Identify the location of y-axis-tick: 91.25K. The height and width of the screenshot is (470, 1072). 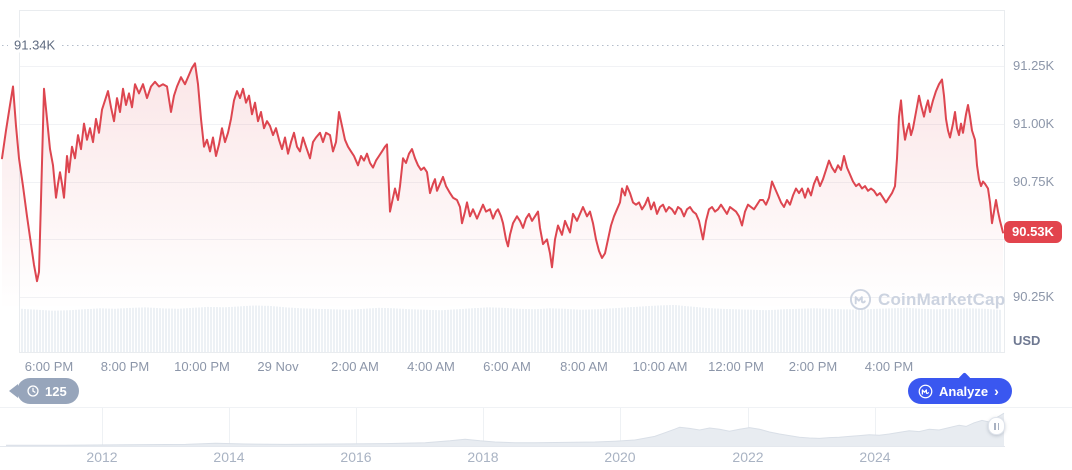
(1034, 65).